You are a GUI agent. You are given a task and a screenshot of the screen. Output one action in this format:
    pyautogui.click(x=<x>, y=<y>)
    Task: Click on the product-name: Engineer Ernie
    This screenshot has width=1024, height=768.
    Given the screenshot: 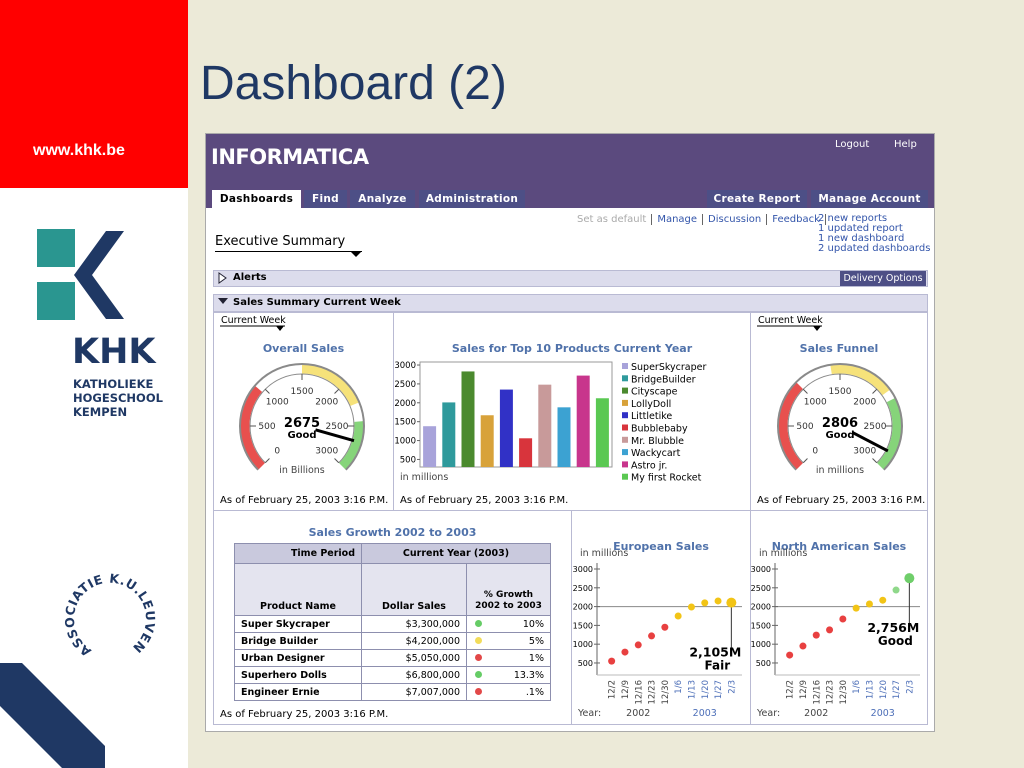 What is the action you would take?
    pyautogui.click(x=298, y=692)
    